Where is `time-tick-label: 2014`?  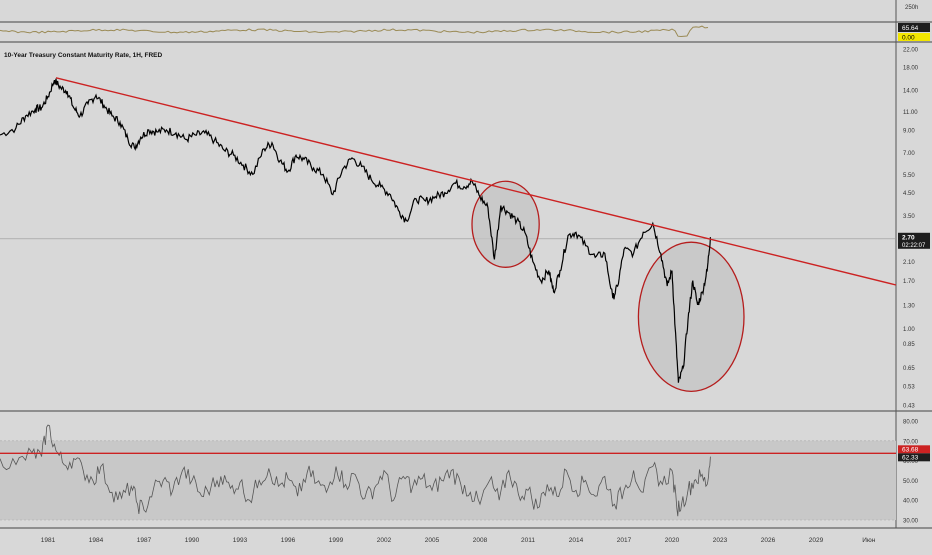
time-tick-label: 2014 is located at coordinates (576, 540).